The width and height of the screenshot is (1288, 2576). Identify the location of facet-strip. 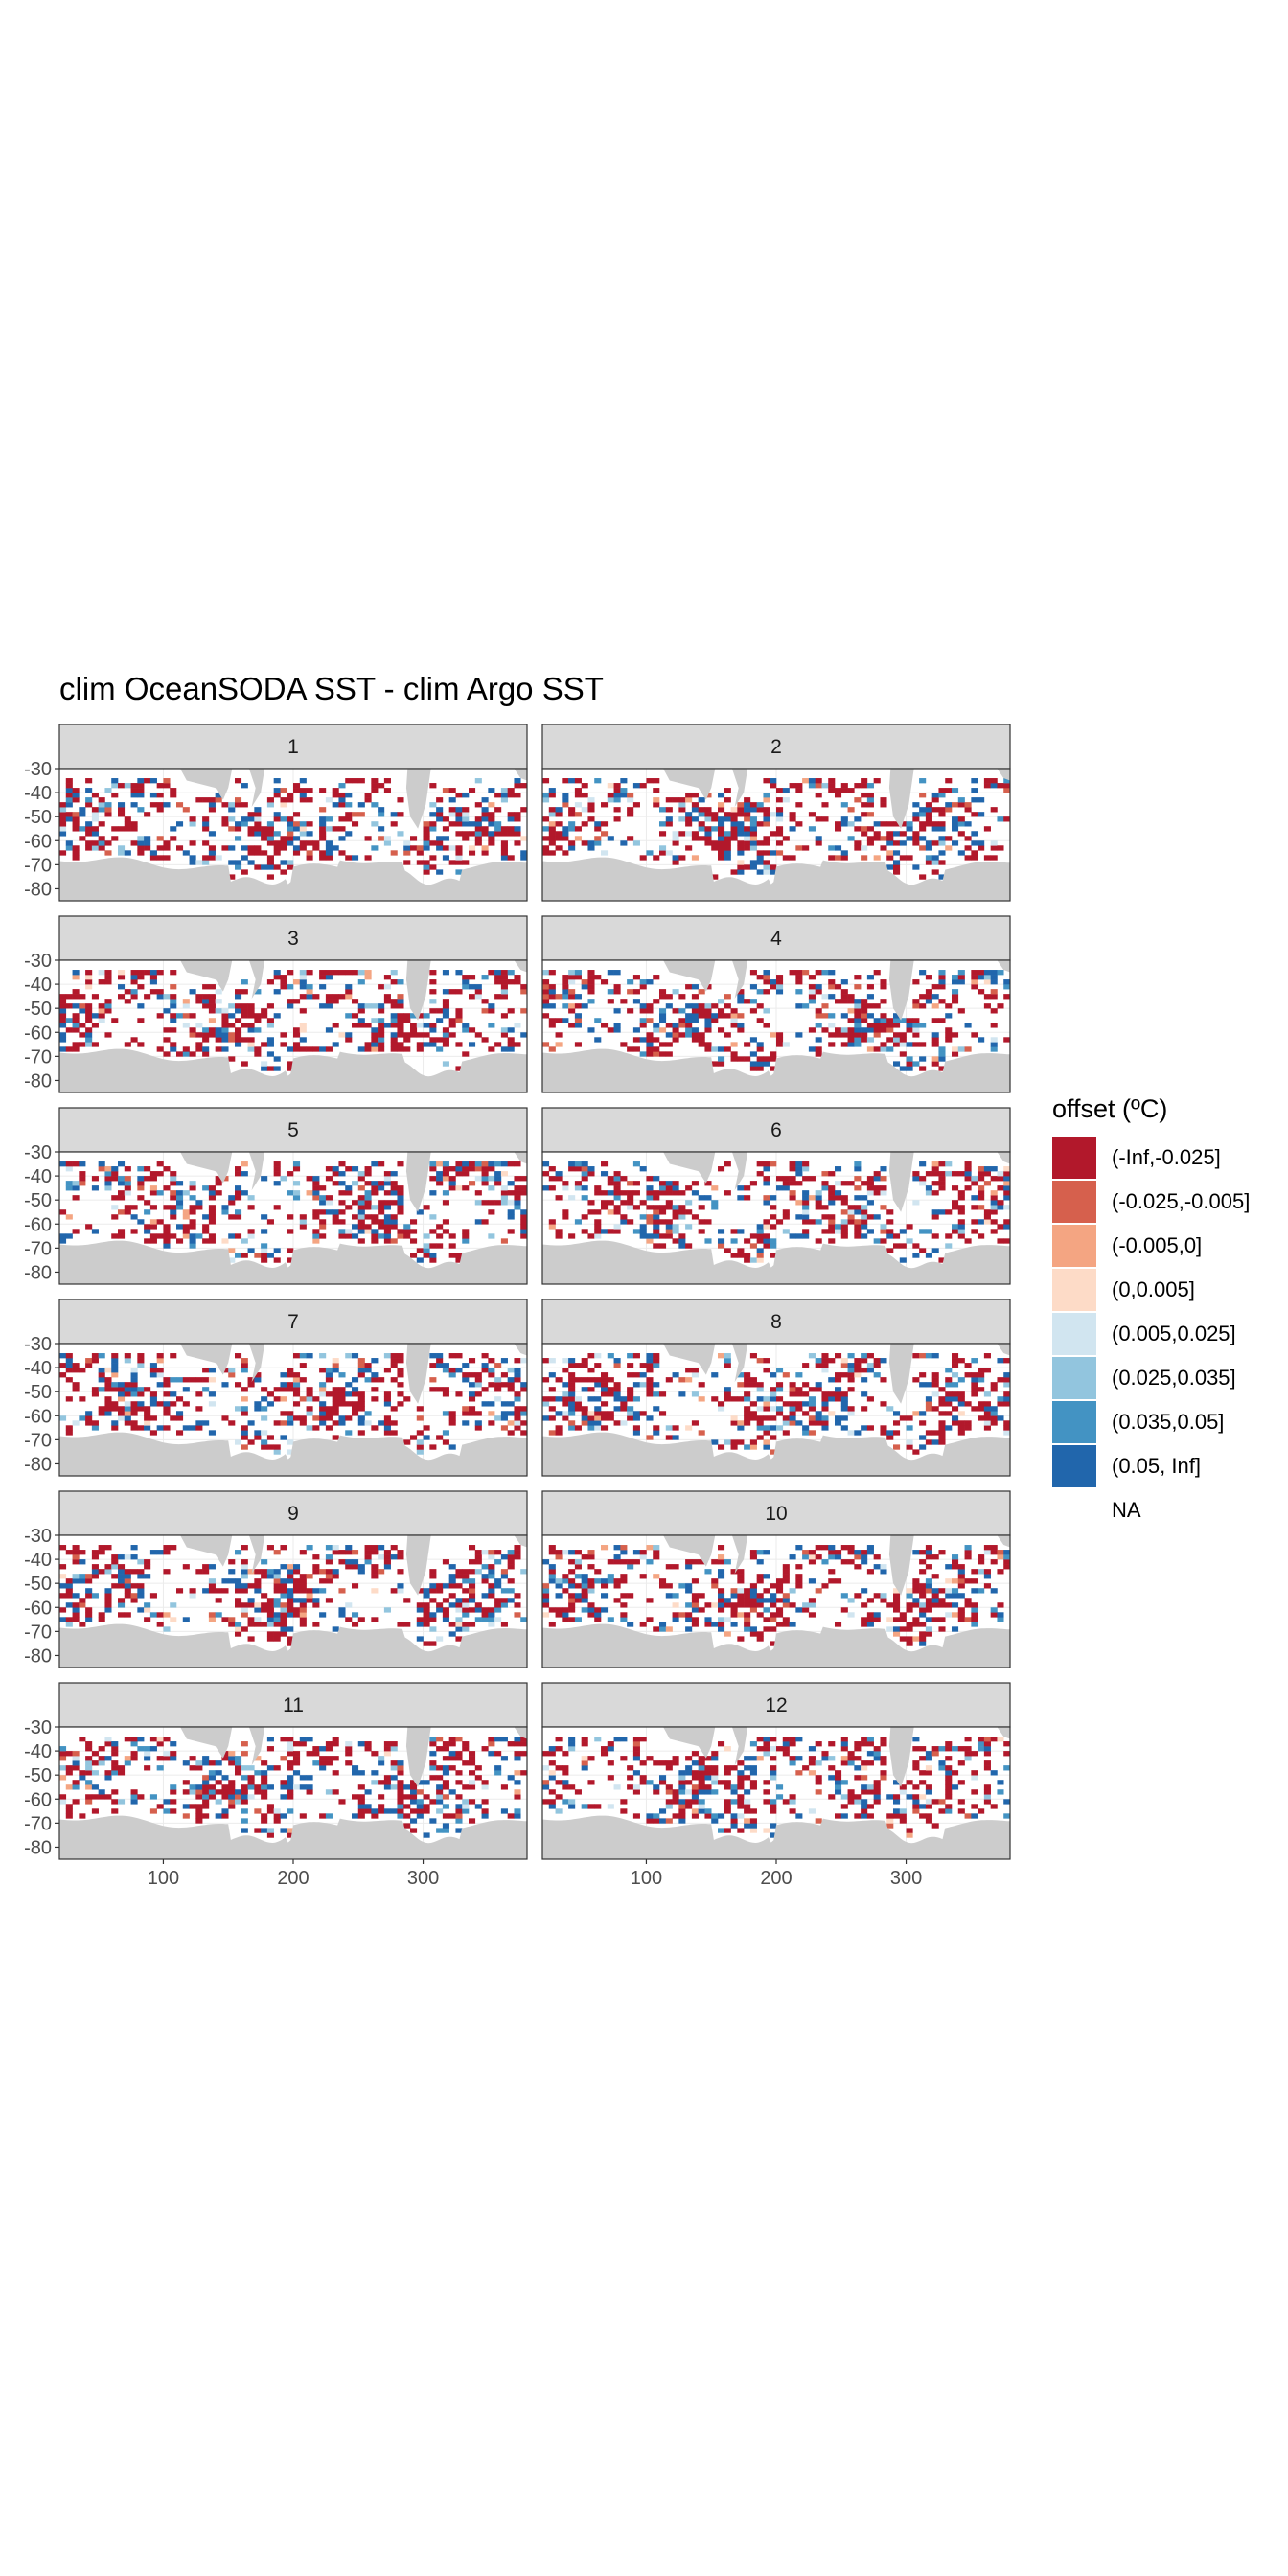
(293, 1705).